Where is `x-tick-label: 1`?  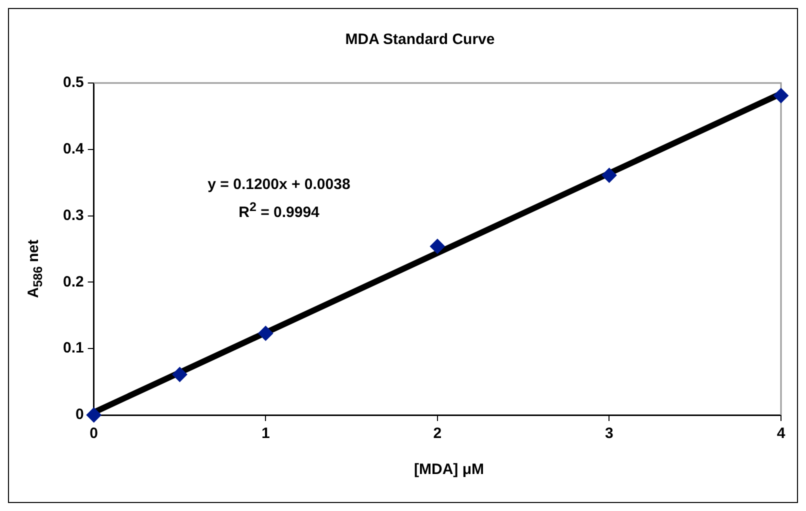 x-tick-label: 1 is located at coordinates (265, 433).